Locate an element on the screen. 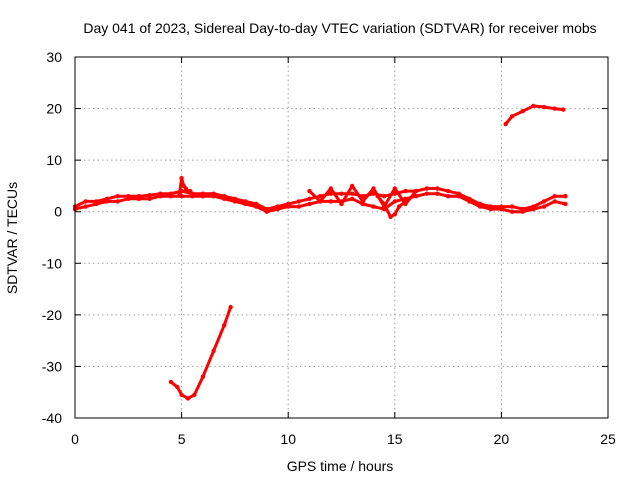 The height and width of the screenshot is (480, 640). series-band-lower-dip is located at coordinates (201, 352).